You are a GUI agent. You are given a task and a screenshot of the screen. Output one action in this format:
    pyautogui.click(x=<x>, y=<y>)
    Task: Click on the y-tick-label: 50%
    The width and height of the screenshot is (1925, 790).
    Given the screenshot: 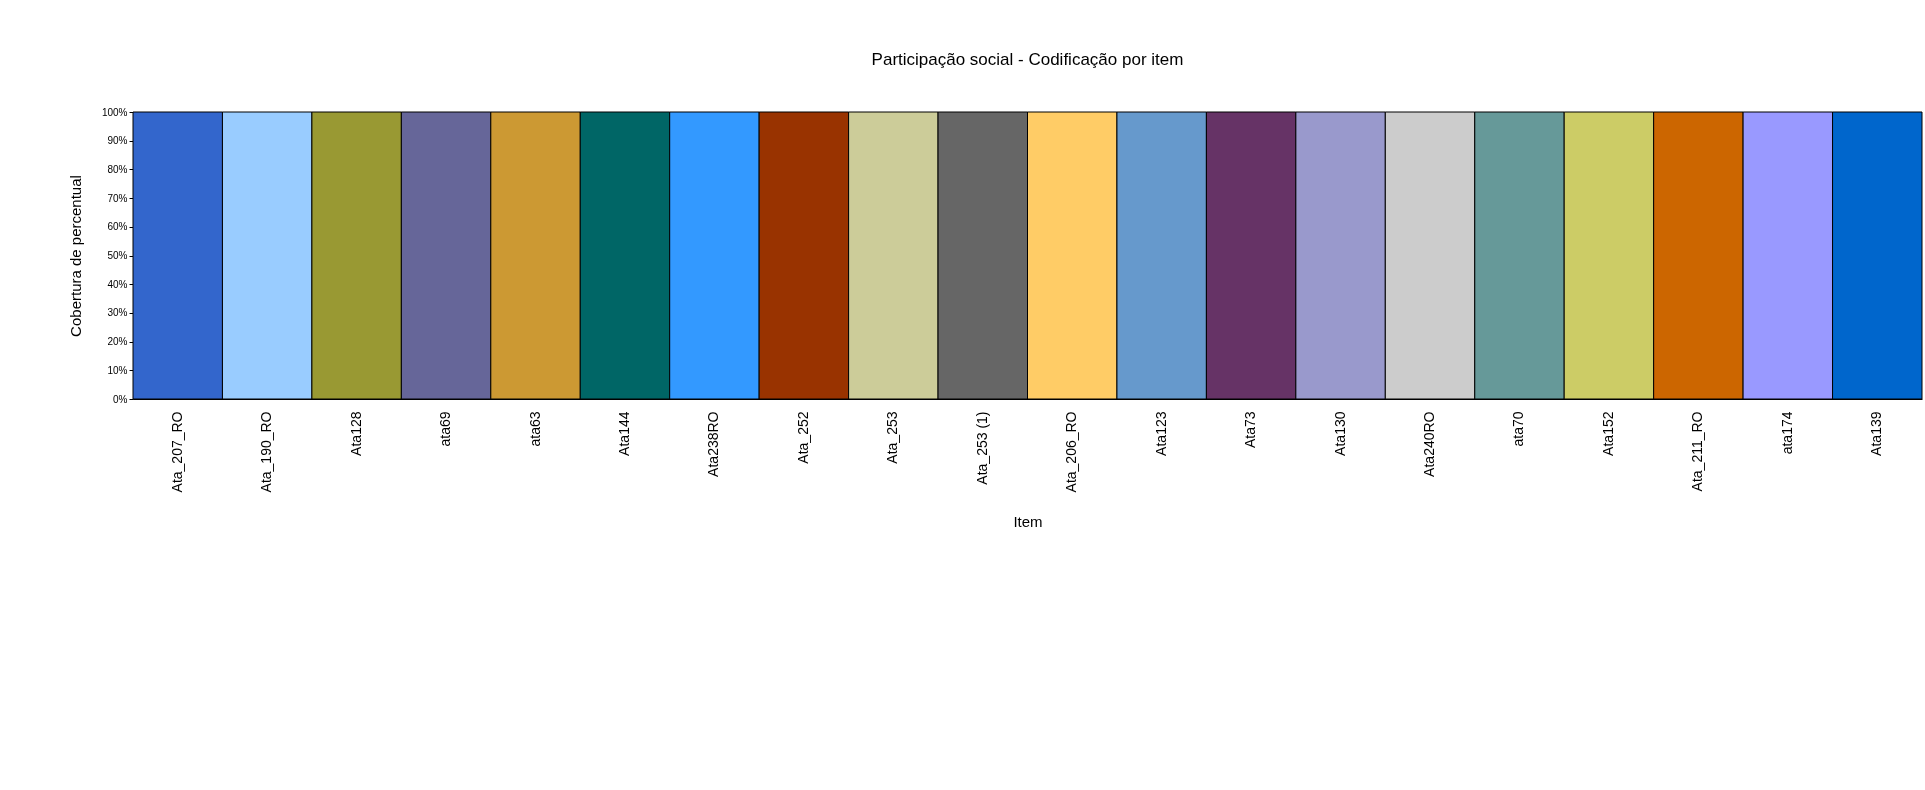 What is the action you would take?
    pyautogui.click(x=117, y=255)
    